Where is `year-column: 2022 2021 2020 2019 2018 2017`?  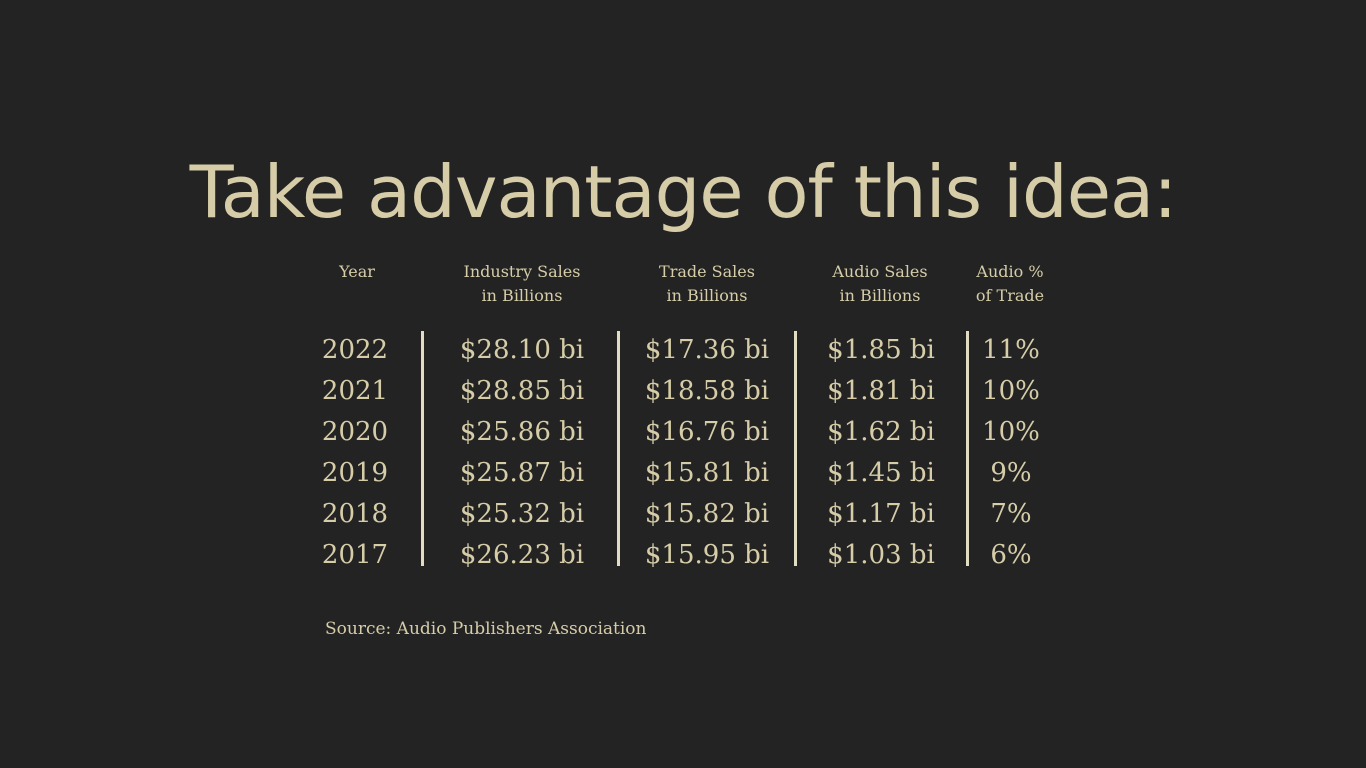
year-column: 2022 2021 2020 2019 2018 2017 is located at coordinates (355, 453).